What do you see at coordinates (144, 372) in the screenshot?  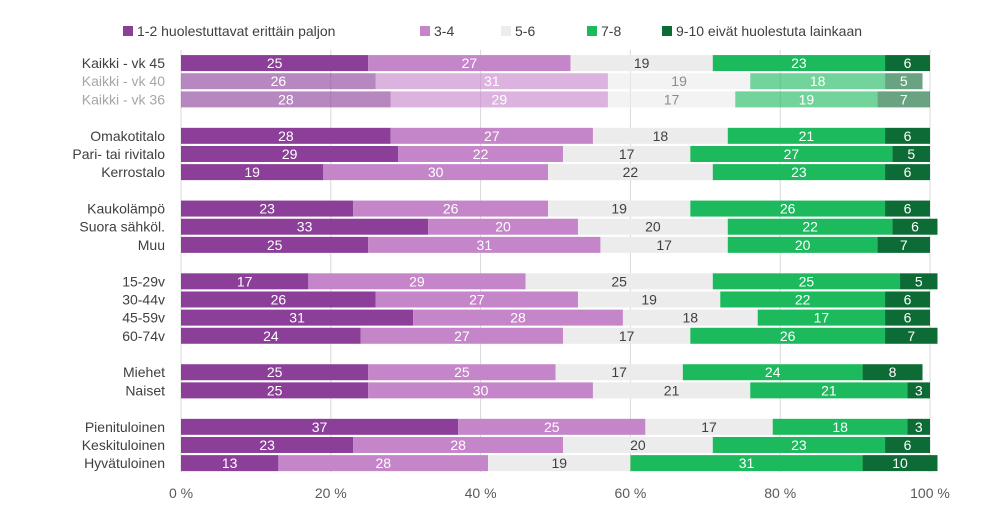 I see `category-label-miehet: Miehet` at bounding box center [144, 372].